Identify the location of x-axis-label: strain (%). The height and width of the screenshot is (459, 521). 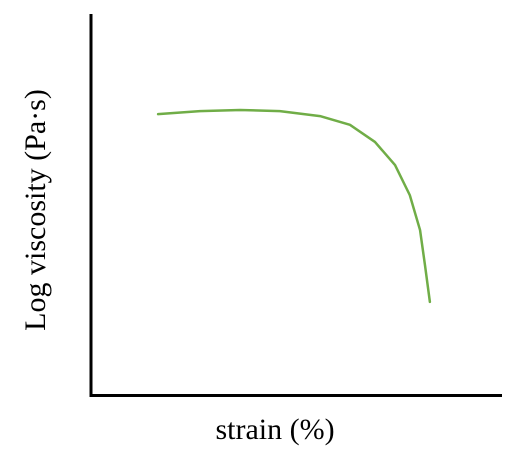
(274, 429).